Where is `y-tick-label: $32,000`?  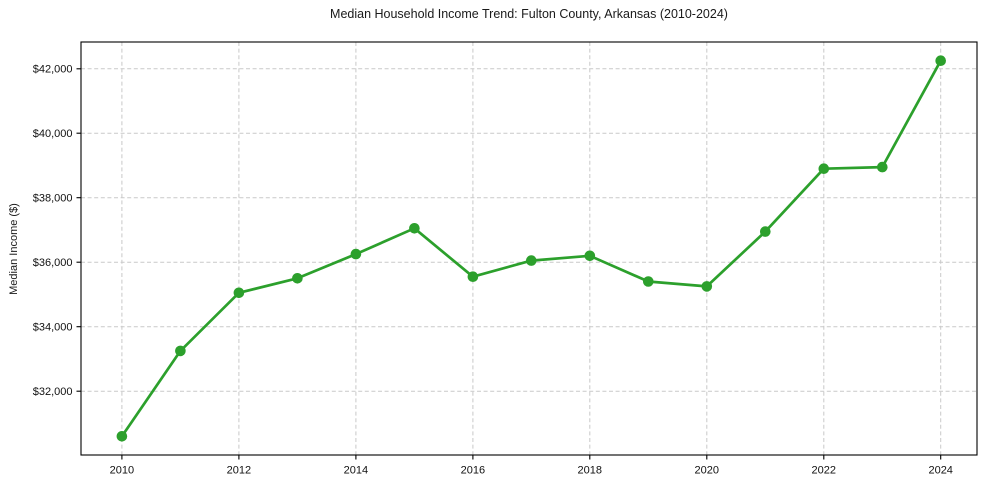
y-tick-label: $32,000 is located at coordinates (53, 392).